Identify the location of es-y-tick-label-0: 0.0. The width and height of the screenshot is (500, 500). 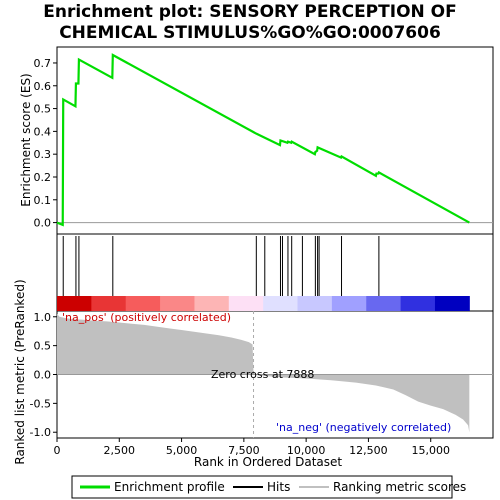
(43, 223).